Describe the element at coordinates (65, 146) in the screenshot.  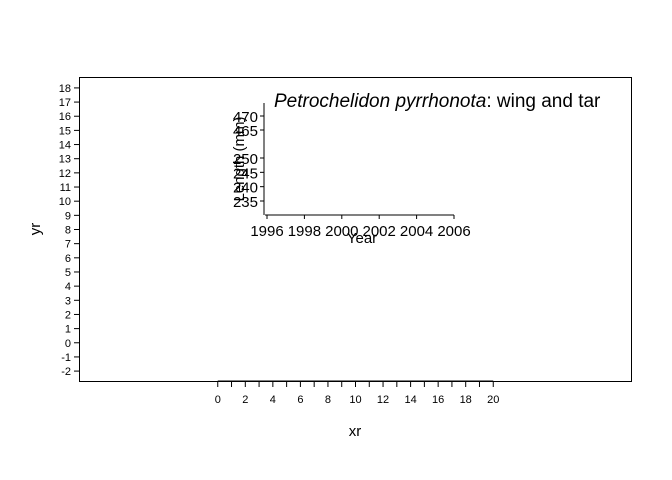
I see `y-tick-label: 14` at that location.